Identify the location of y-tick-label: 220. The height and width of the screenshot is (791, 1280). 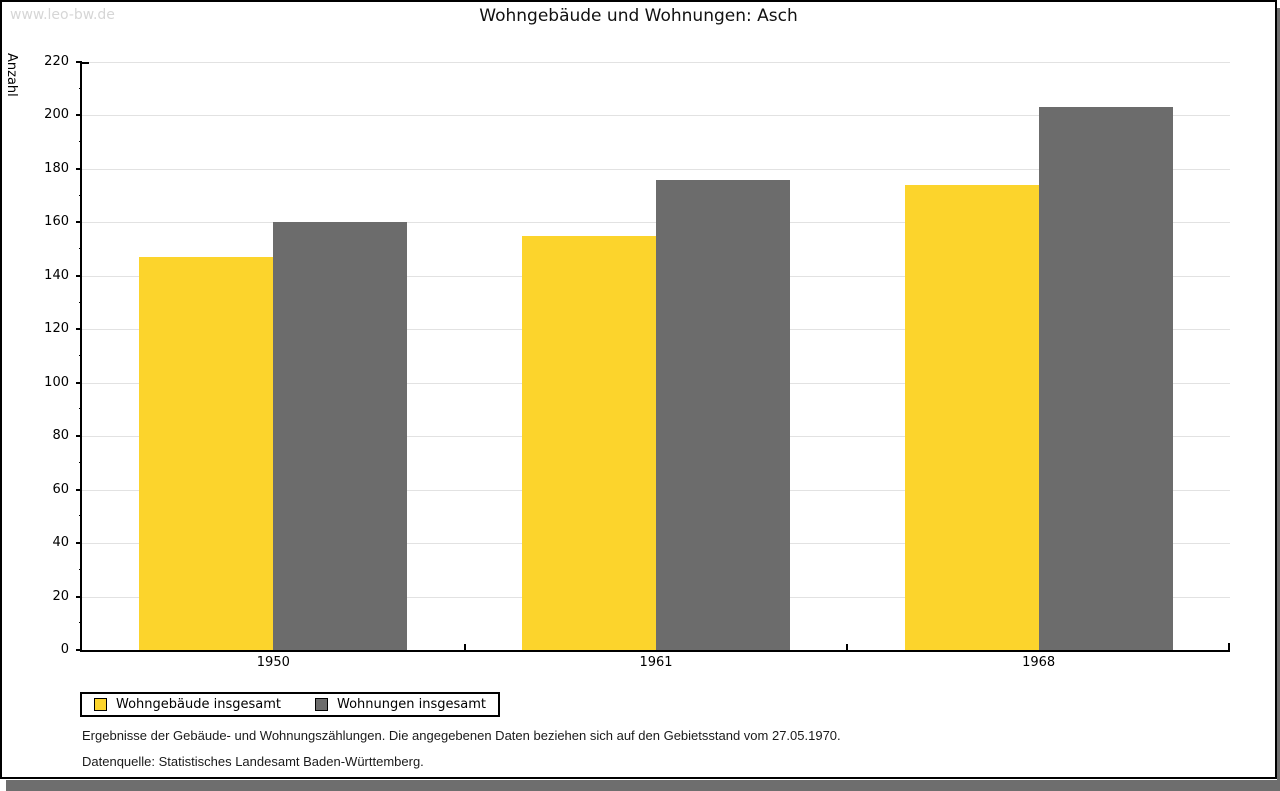
(56, 61).